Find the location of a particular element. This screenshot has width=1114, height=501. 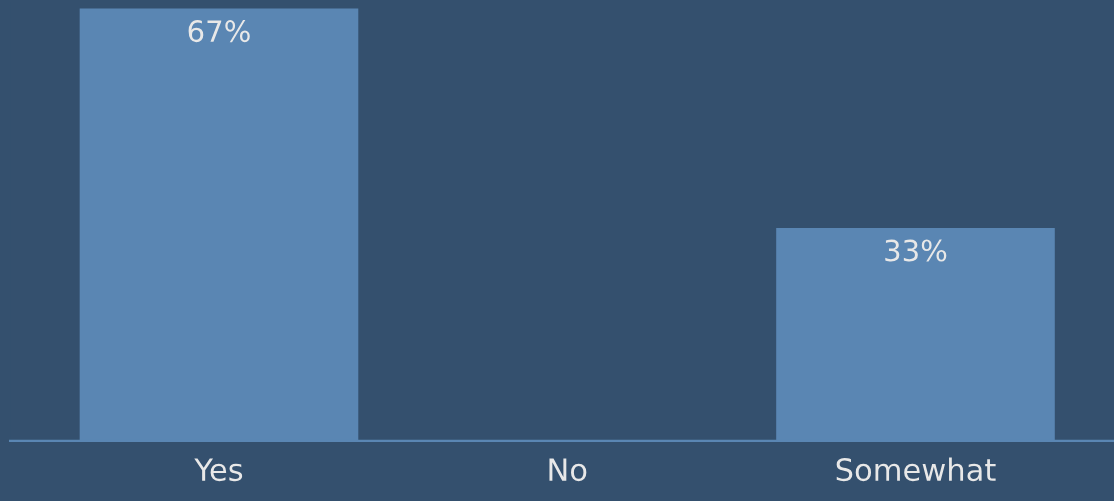

data-label: 33% is located at coordinates (916, 250).